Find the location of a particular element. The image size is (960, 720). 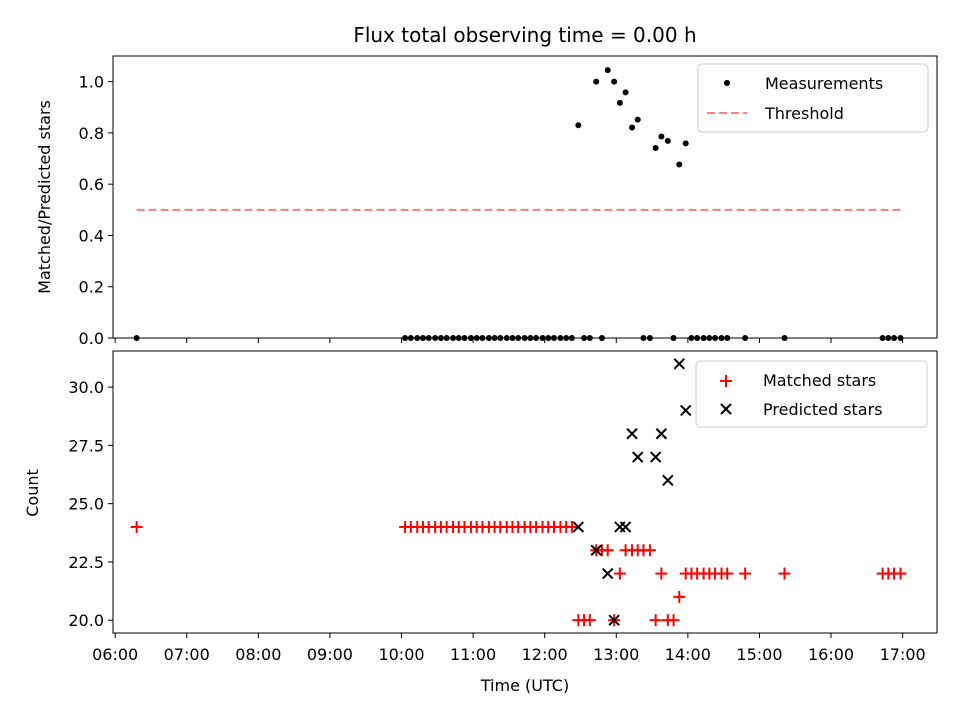

bottom-y-tick-label: 20.0 is located at coordinates (86, 620).